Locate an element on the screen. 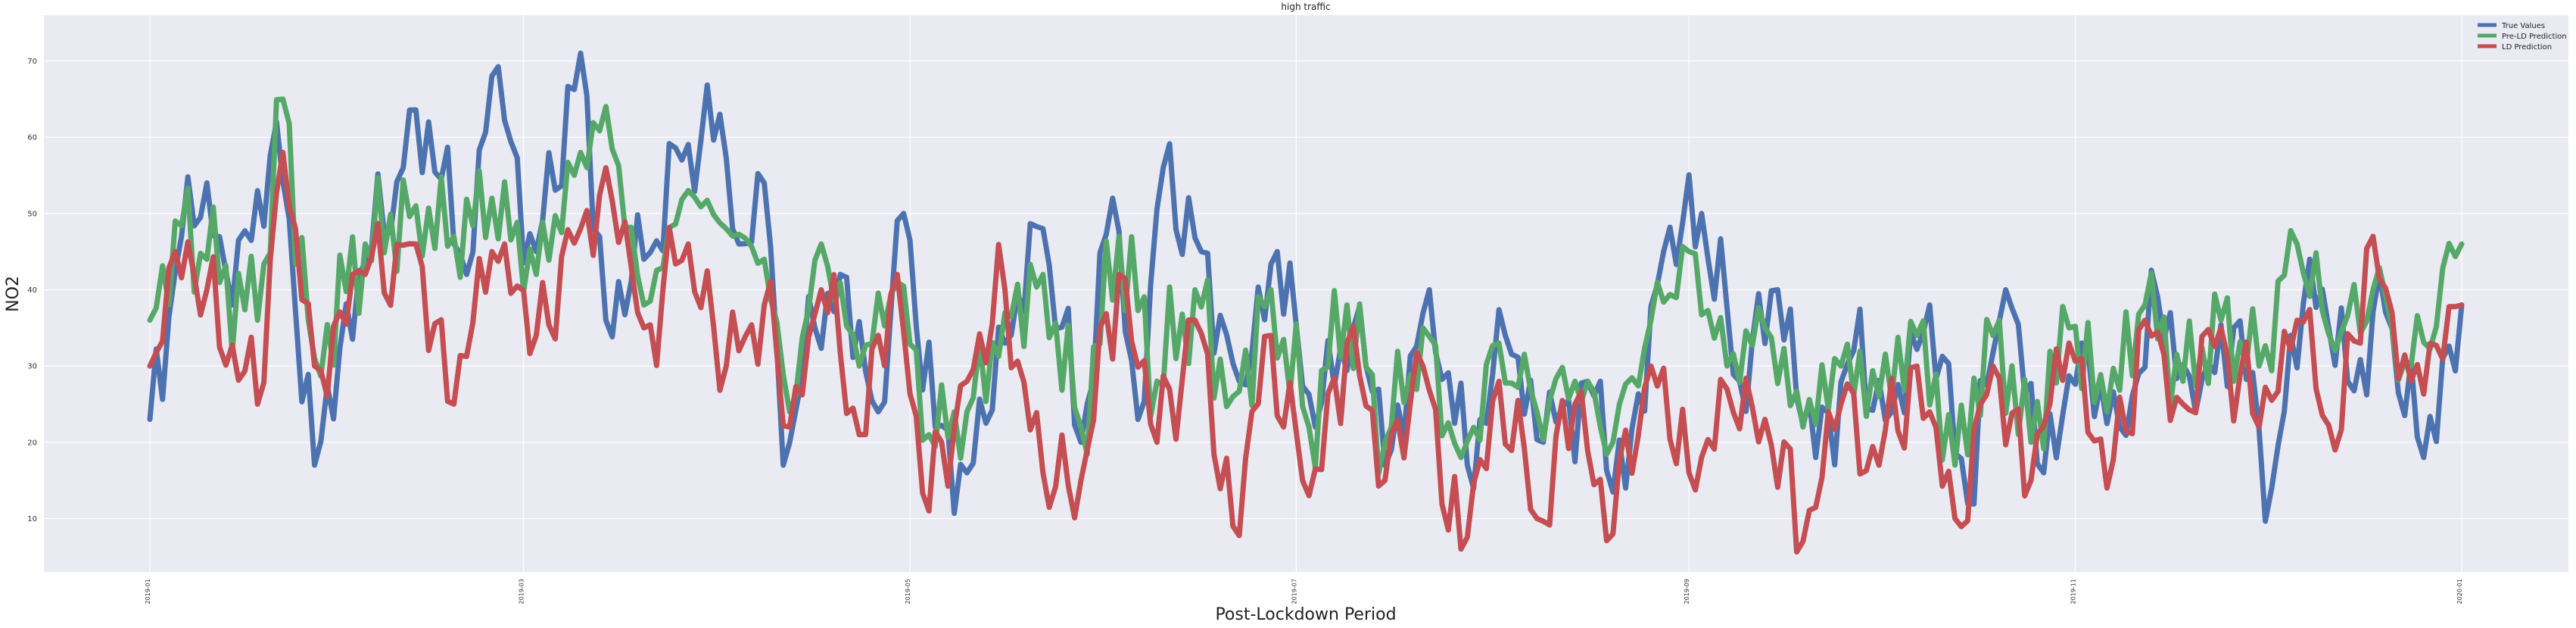 The width and height of the screenshot is (2576, 628). x-axis-label: Post-Lockdown Period is located at coordinates (1305, 614).